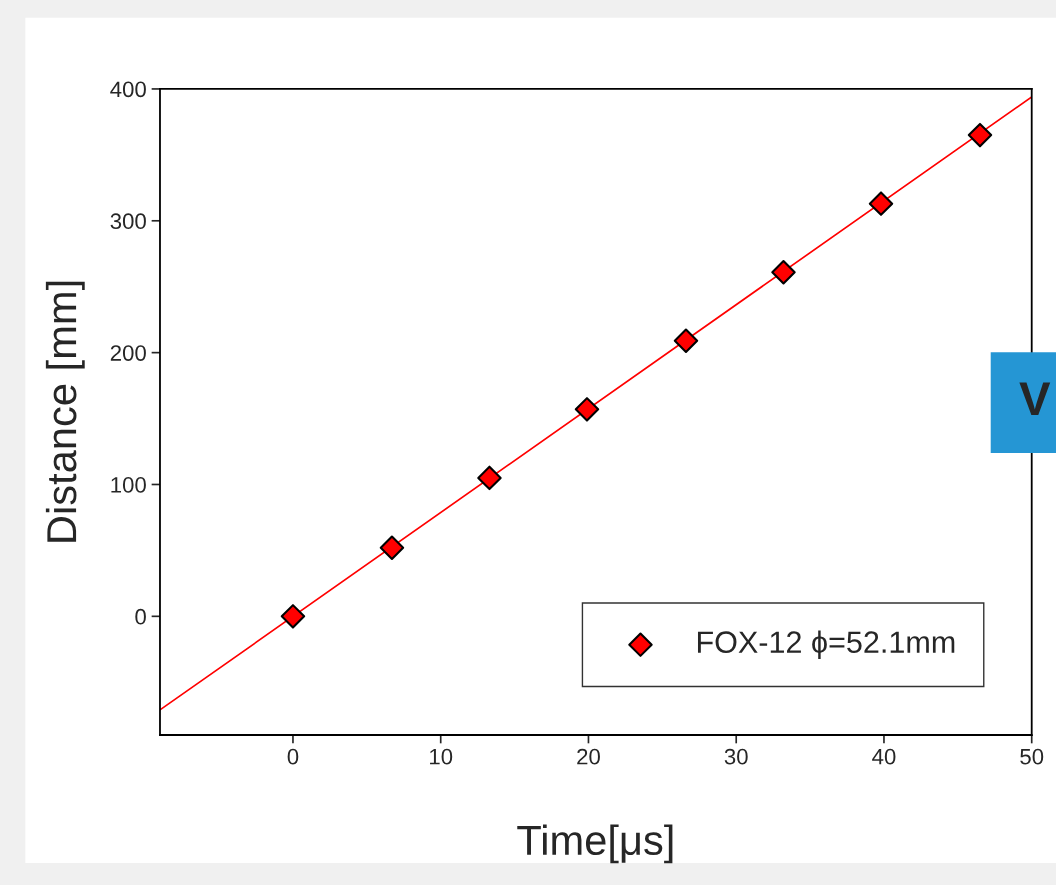 The width and height of the screenshot is (1056, 885). Describe the element at coordinates (128, 485) in the screenshot. I see `y-tick-label: 100` at that location.